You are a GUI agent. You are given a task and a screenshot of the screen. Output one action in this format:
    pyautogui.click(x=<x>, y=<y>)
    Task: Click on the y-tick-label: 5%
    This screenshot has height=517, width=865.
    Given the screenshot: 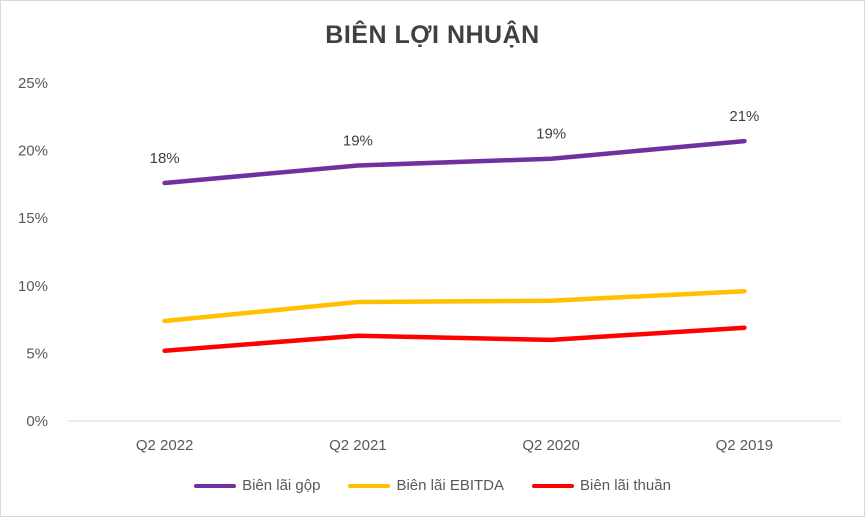 What is the action you would take?
    pyautogui.click(x=37, y=353)
    